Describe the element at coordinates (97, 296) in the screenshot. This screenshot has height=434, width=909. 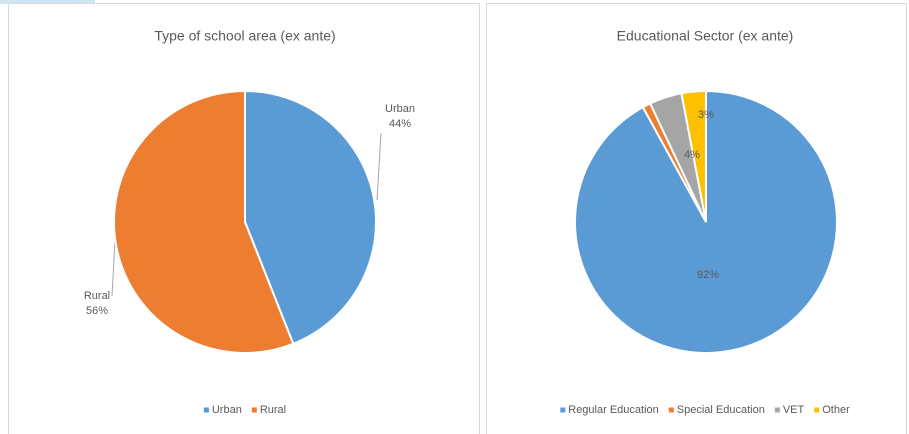
I see `data-label-category: Rural` at that location.